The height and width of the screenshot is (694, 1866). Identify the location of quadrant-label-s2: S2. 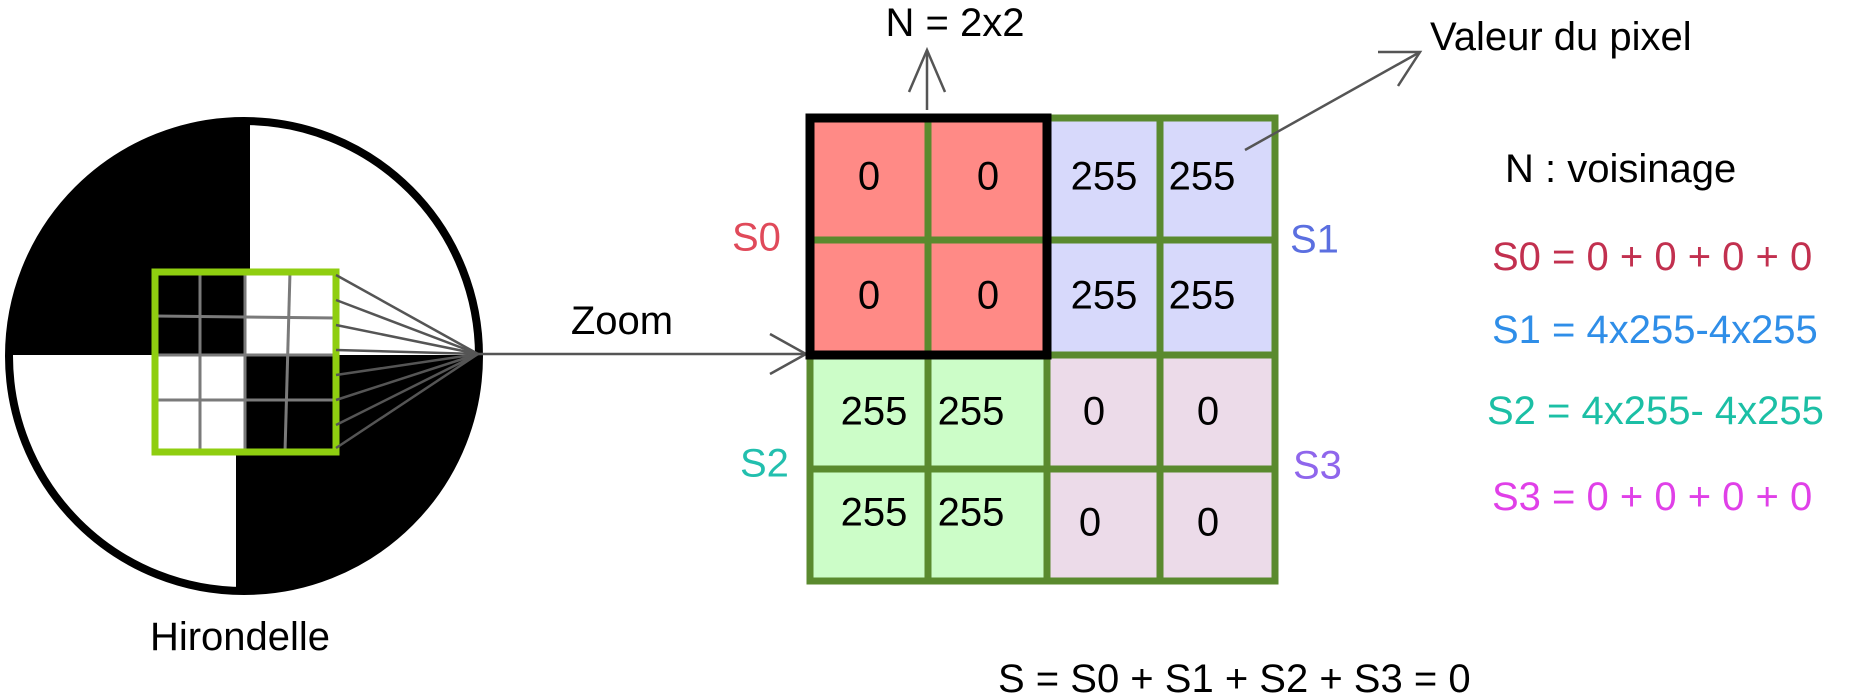
(764, 464).